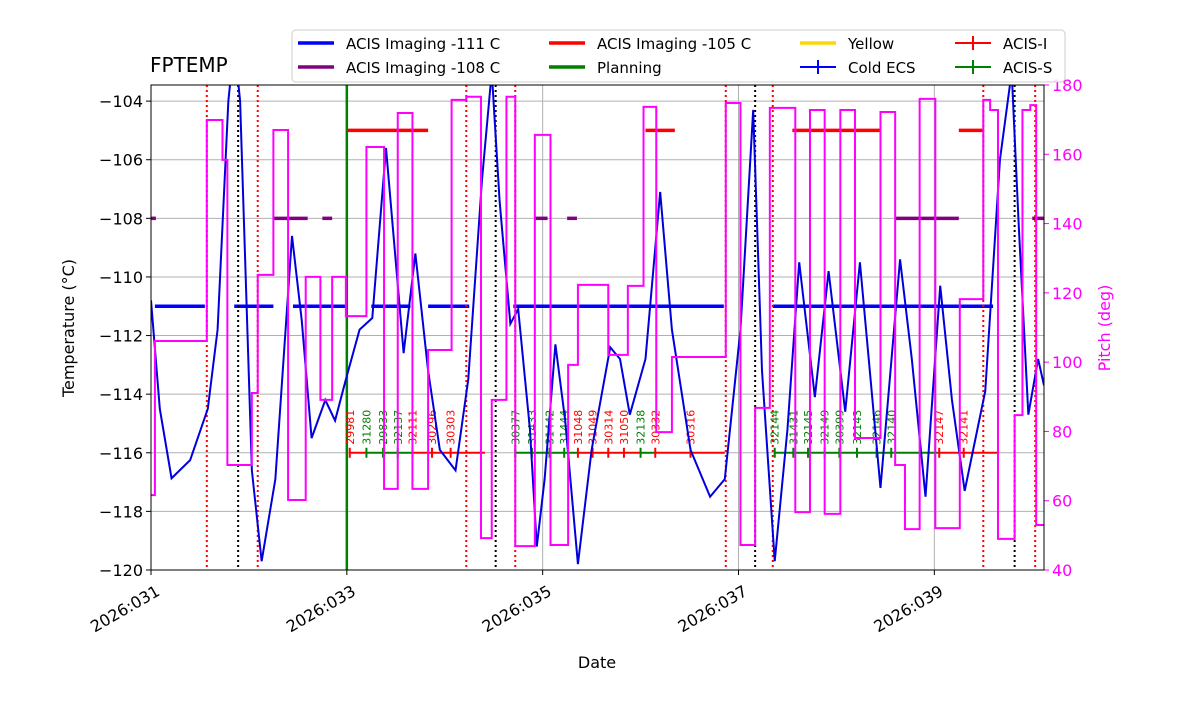 This screenshot has width=1200, height=714. What do you see at coordinates (939, 427) in the screenshot?
I see `obsid-label: 32147` at bounding box center [939, 427].